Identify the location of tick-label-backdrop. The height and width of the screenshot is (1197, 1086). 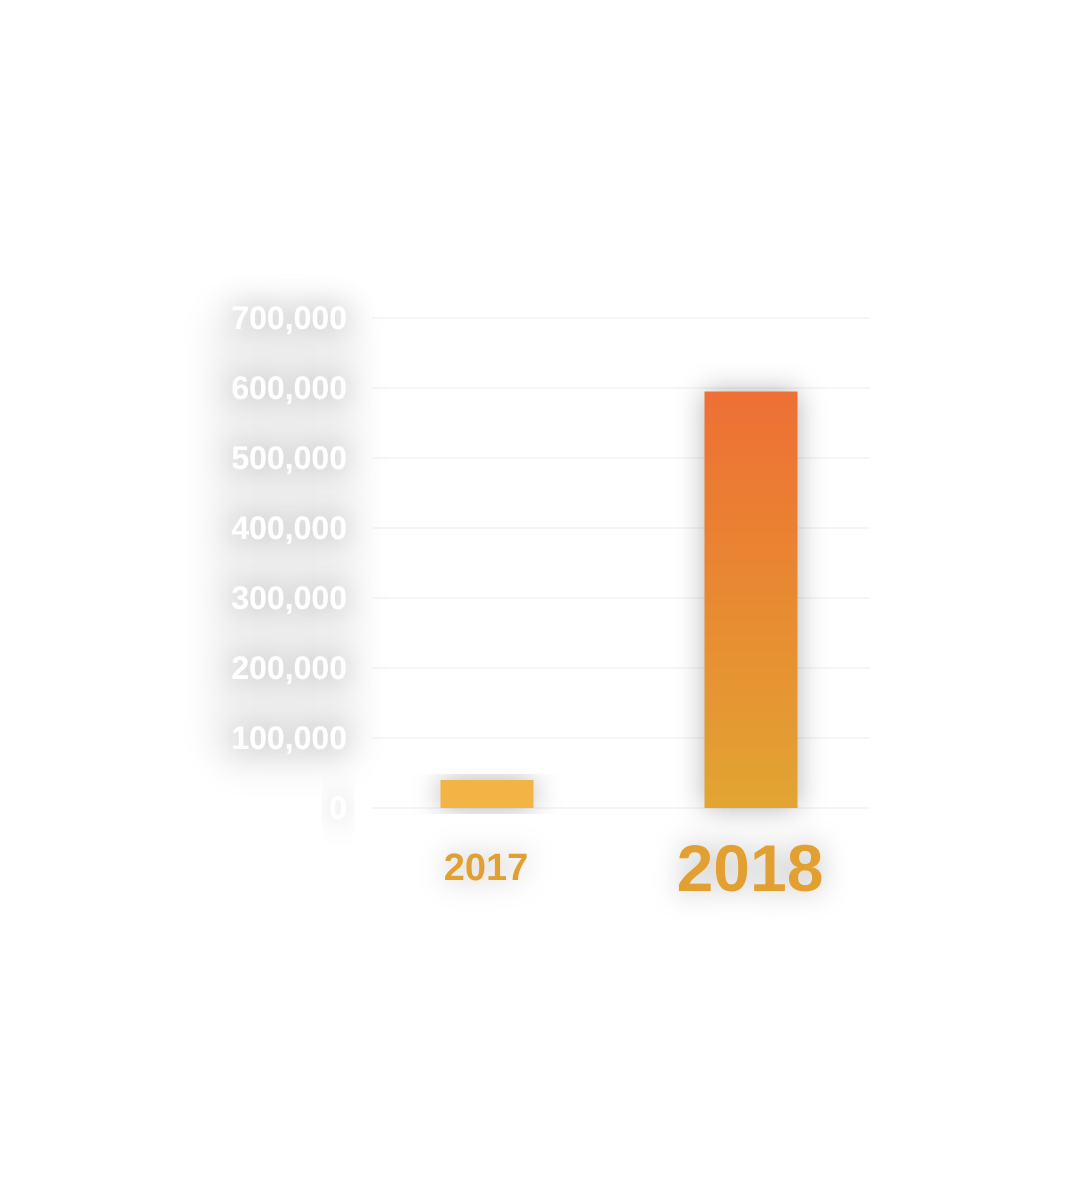
(285, 535).